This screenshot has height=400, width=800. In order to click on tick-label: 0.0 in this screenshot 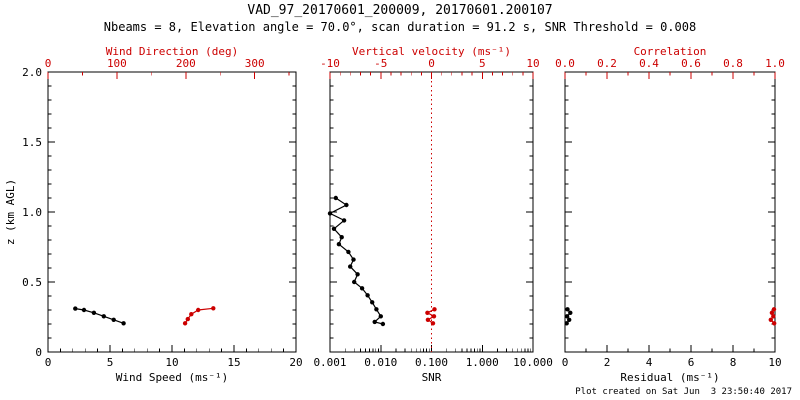, I will do `click(565, 63)`.